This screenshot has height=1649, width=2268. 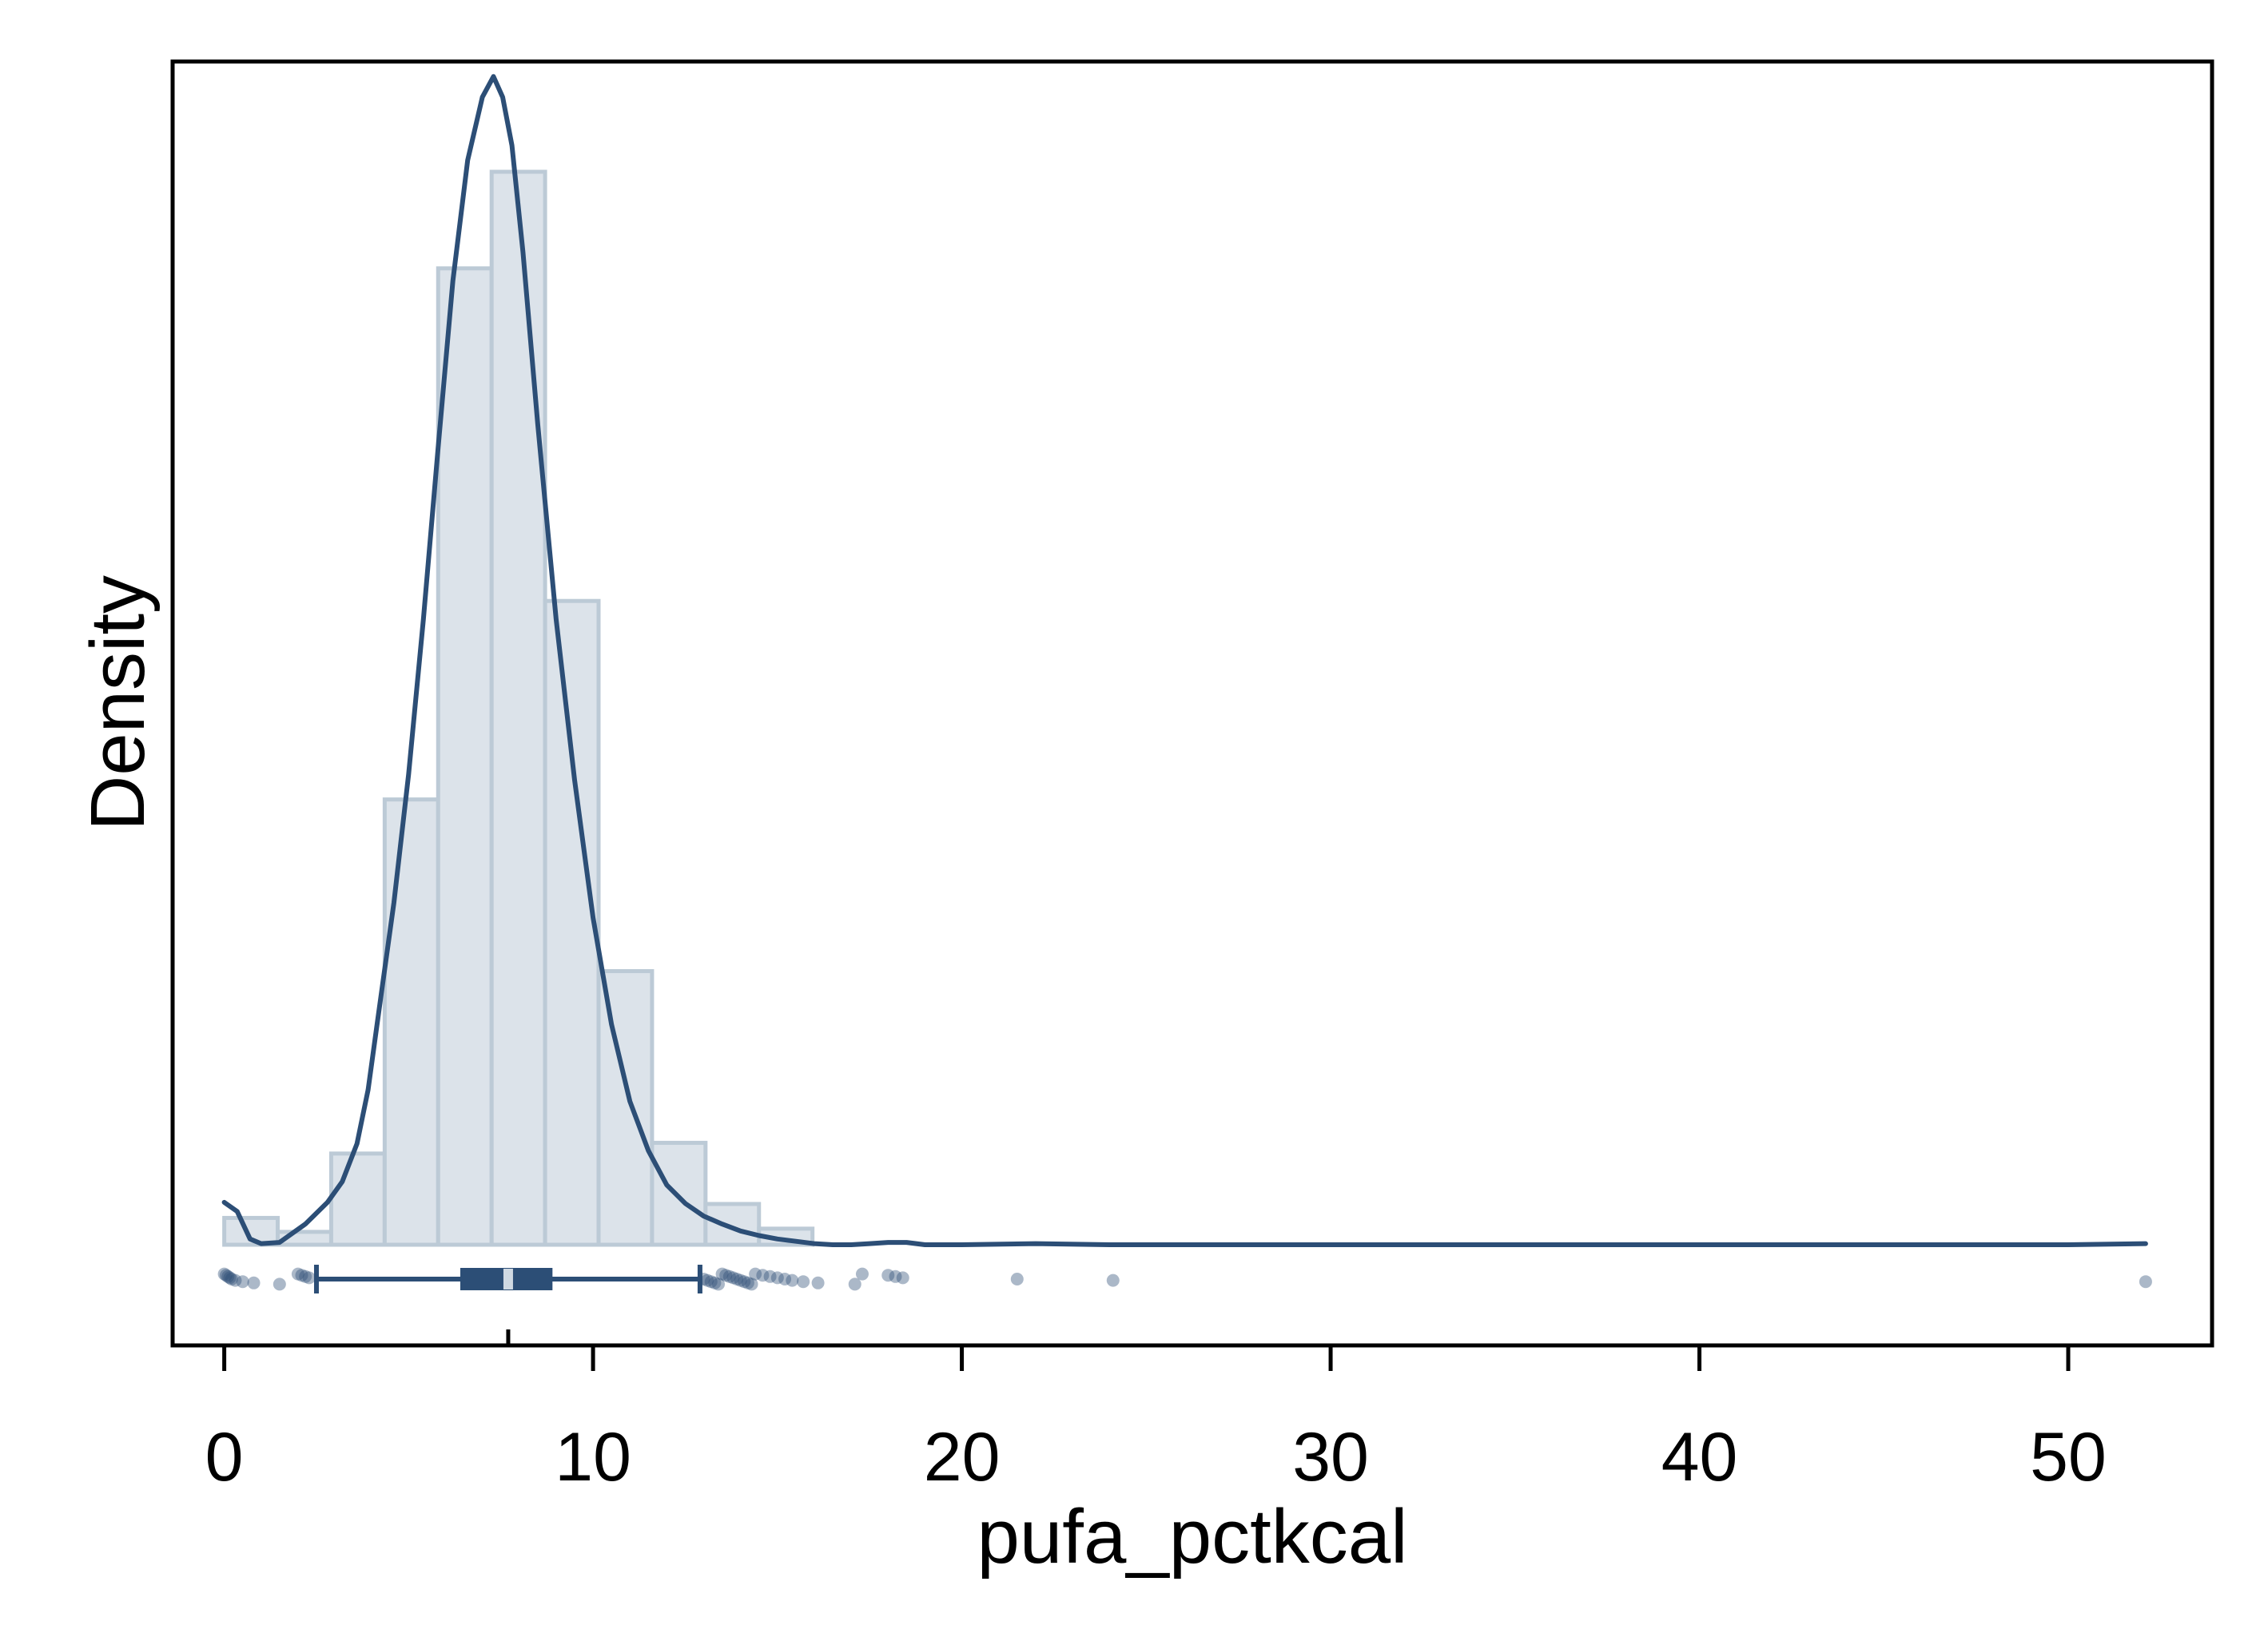 I want to click on x-axis-ticks: 0 10 20 30 40 50, so click(x=1156, y=1412).